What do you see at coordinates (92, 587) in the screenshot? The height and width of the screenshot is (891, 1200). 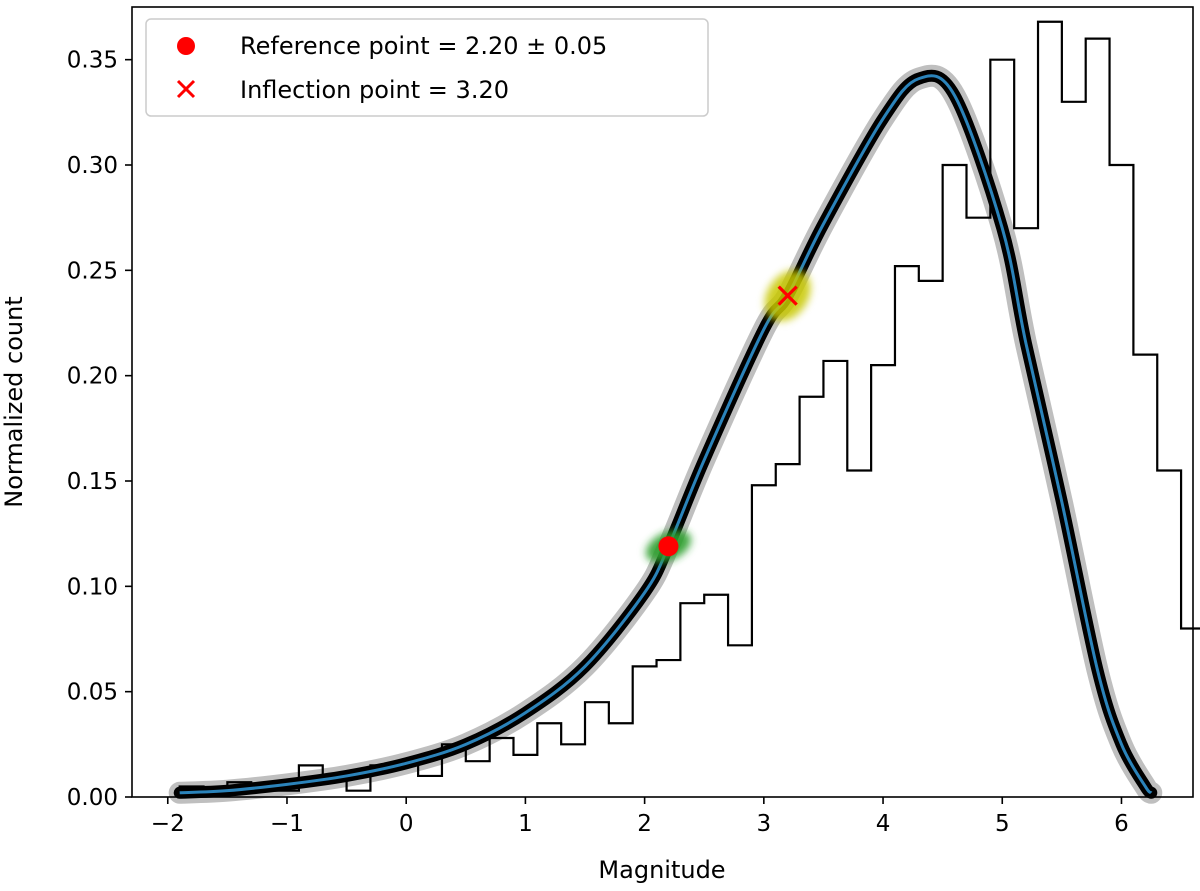 I see `y-tick-label: 0.10` at bounding box center [92, 587].